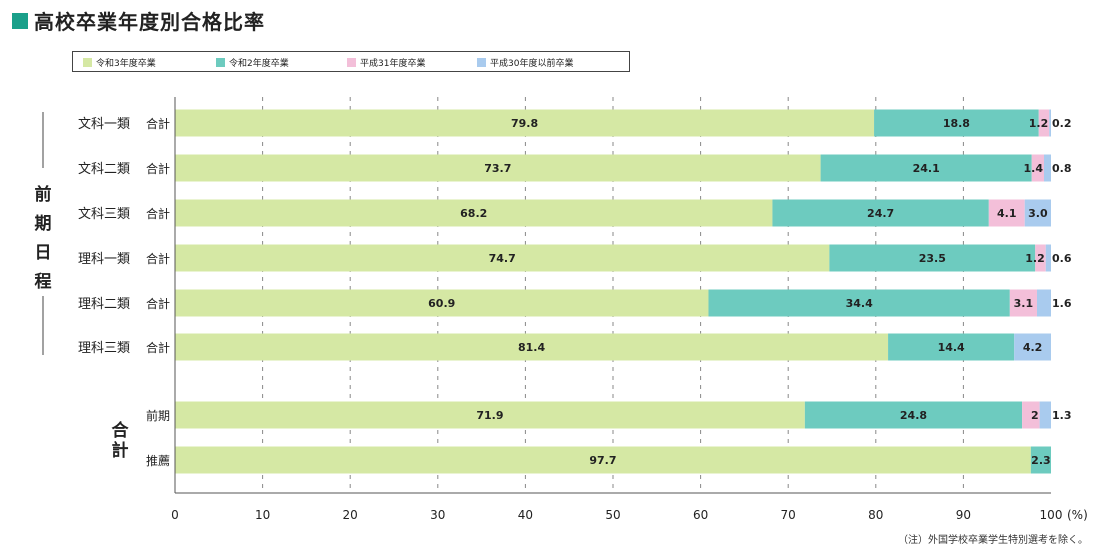  What do you see at coordinates (525, 515) in the screenshot?
I see `x-tick-label: 40` at bounding box center [525, 515].